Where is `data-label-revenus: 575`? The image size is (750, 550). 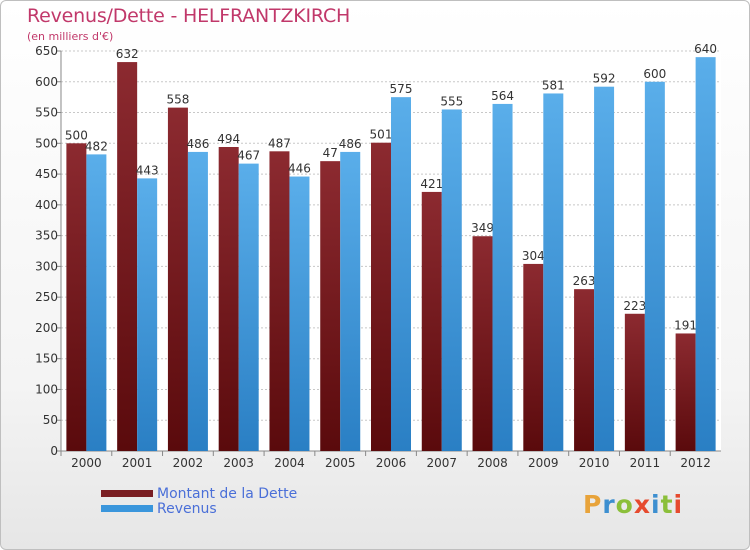
data-label-revenus: 575 is located at coordinates (401, 89).